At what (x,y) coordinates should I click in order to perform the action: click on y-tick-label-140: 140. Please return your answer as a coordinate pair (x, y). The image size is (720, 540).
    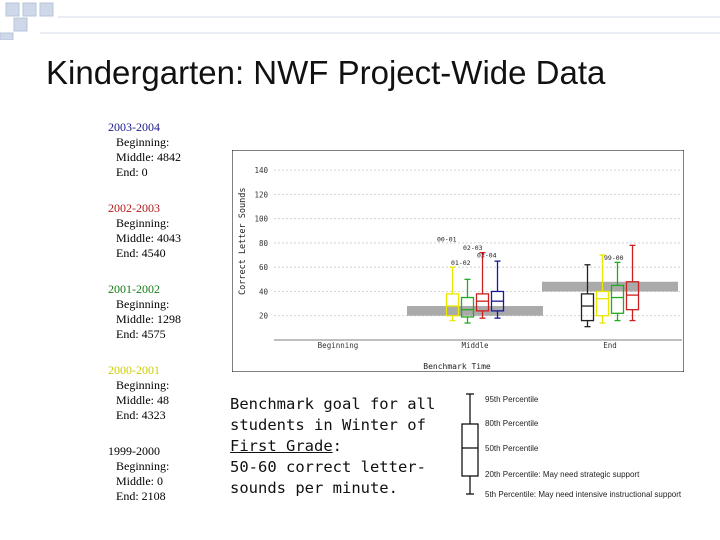
    Looking at the image, I should click on (261, 170).